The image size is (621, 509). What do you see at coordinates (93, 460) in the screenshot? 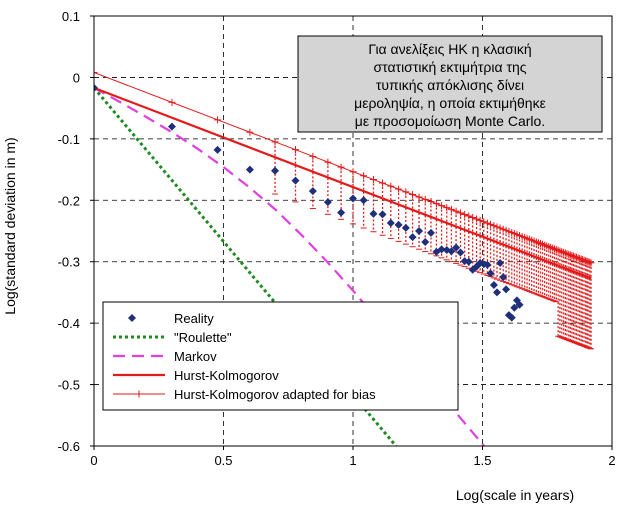
I see `x-tick-label: 0` at bounding box center [93, 460].